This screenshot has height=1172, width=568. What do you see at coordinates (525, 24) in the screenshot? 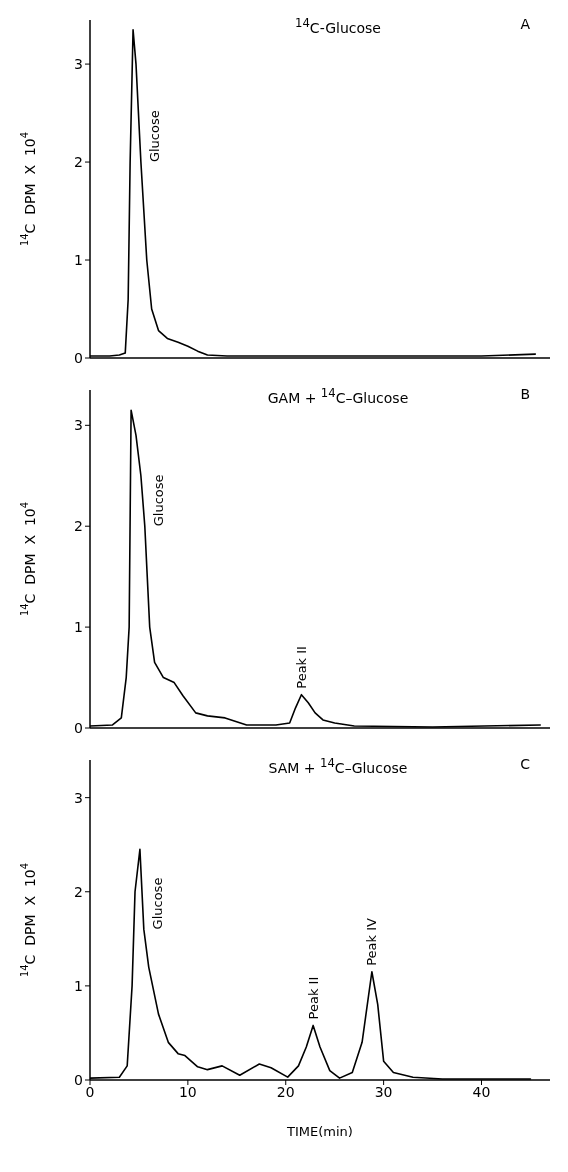
I see `annotation: A` at bounding box center [525, 24].